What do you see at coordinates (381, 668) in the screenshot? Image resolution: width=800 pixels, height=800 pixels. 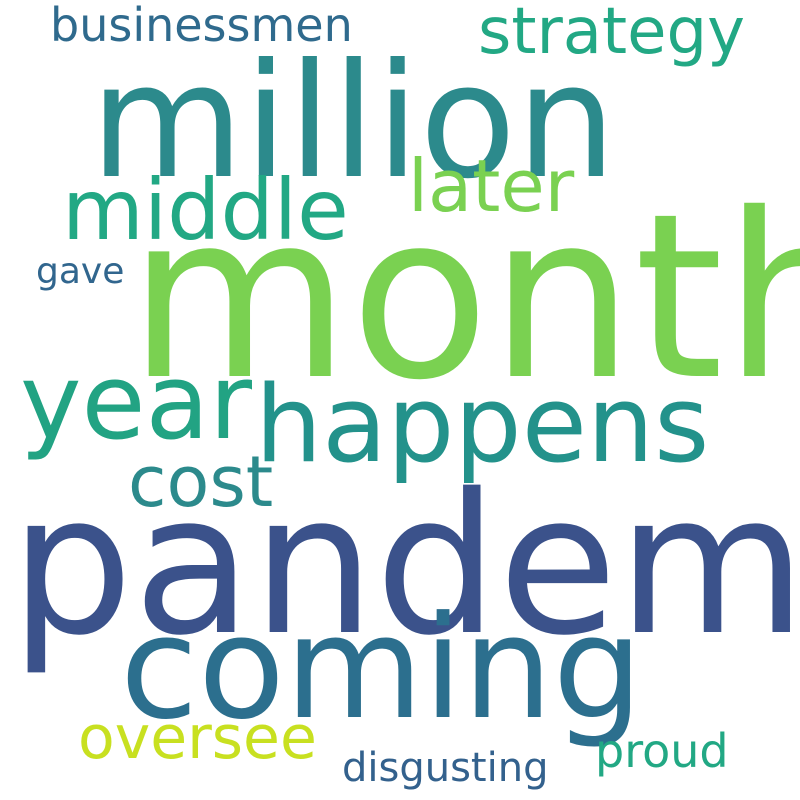 I see `word-coming: coming` at bounding box center [381, 668].